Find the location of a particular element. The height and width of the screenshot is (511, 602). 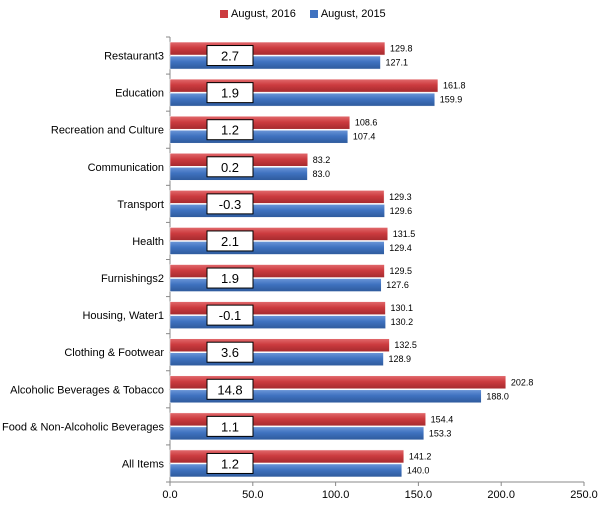

category-label: Alcoholic Beverages & Tobacco is located at coordinates (87, 390).